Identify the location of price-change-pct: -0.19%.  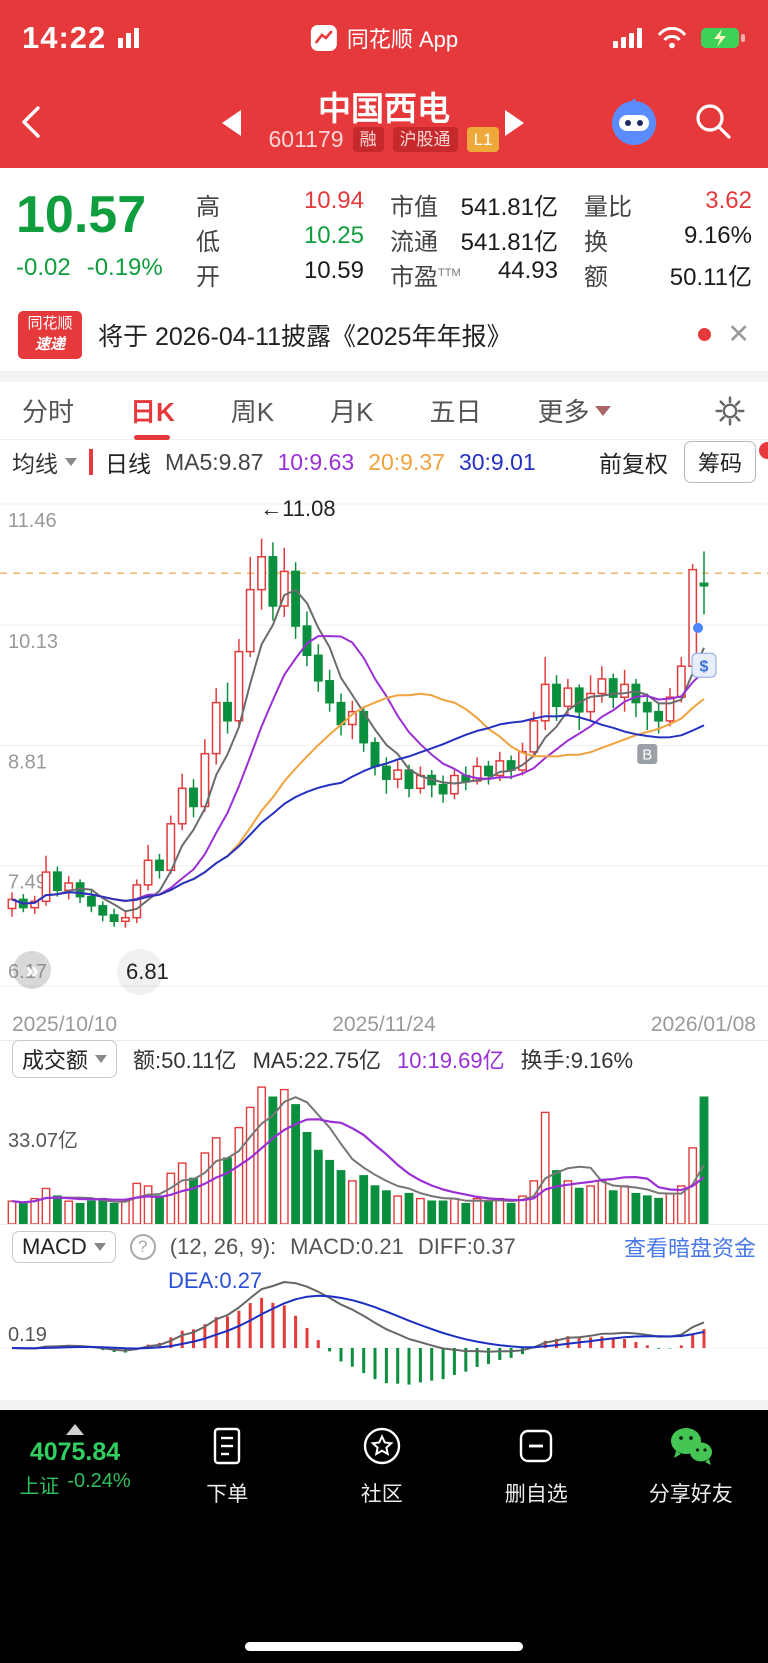
(124, 268).